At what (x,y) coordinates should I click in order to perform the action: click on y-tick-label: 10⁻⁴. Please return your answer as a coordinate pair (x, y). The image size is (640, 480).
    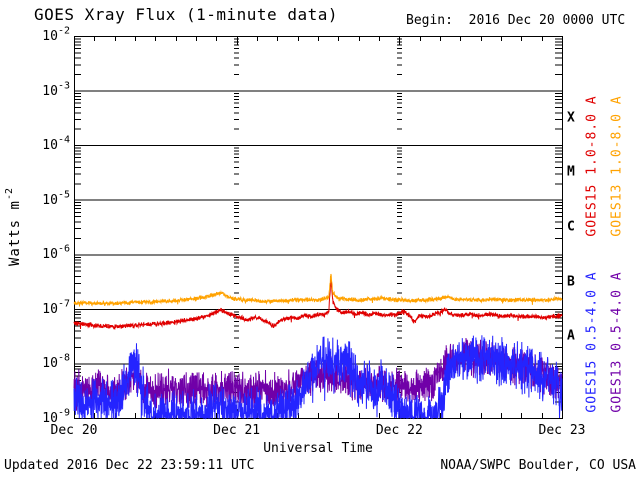
    Looking at the image, I should click on (56, 143).